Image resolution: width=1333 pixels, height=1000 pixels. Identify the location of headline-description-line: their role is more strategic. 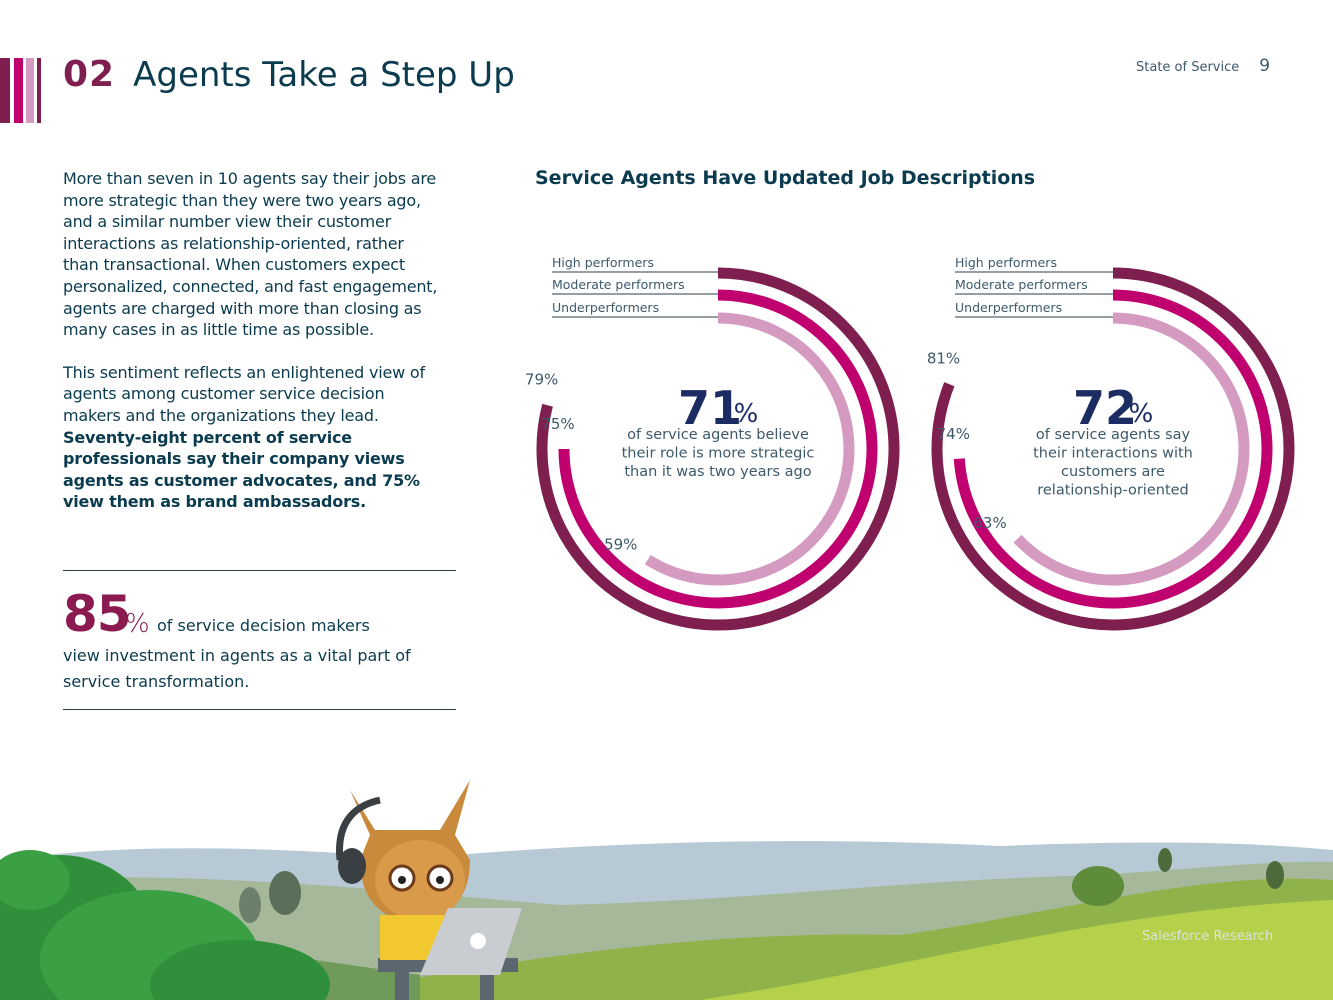
(718, 454).